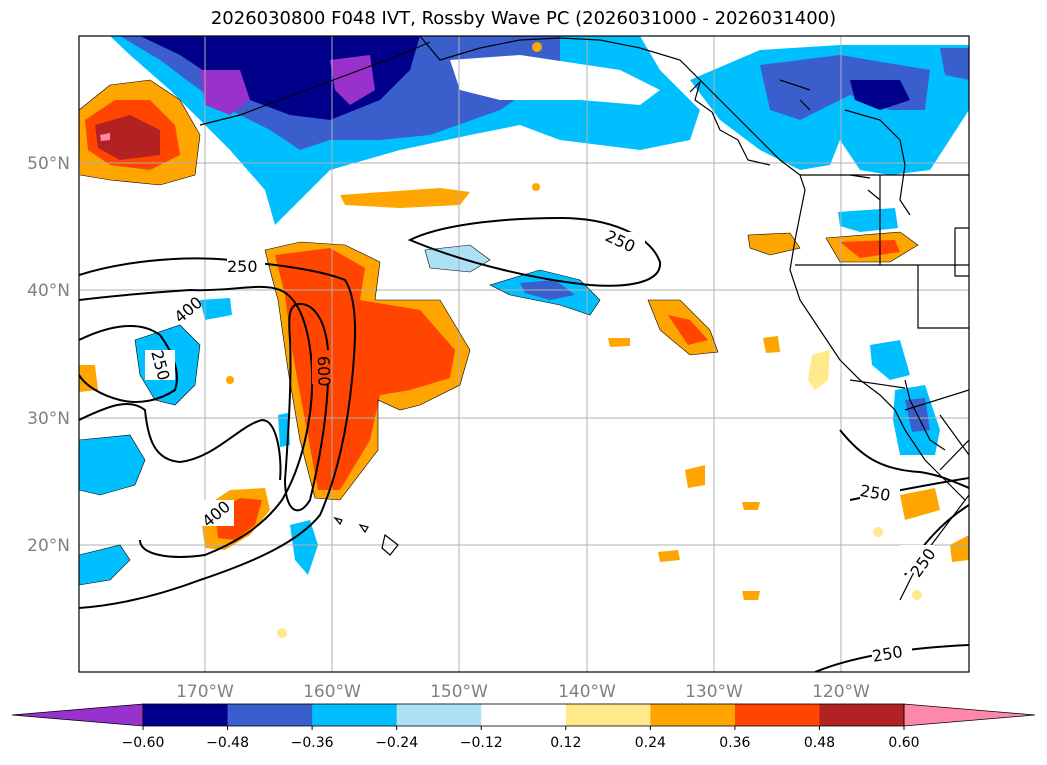 Image resolution: width=1047 pixels, height=765 pixels. I want to click on ivt-contour-250-central, so click(534, 251).